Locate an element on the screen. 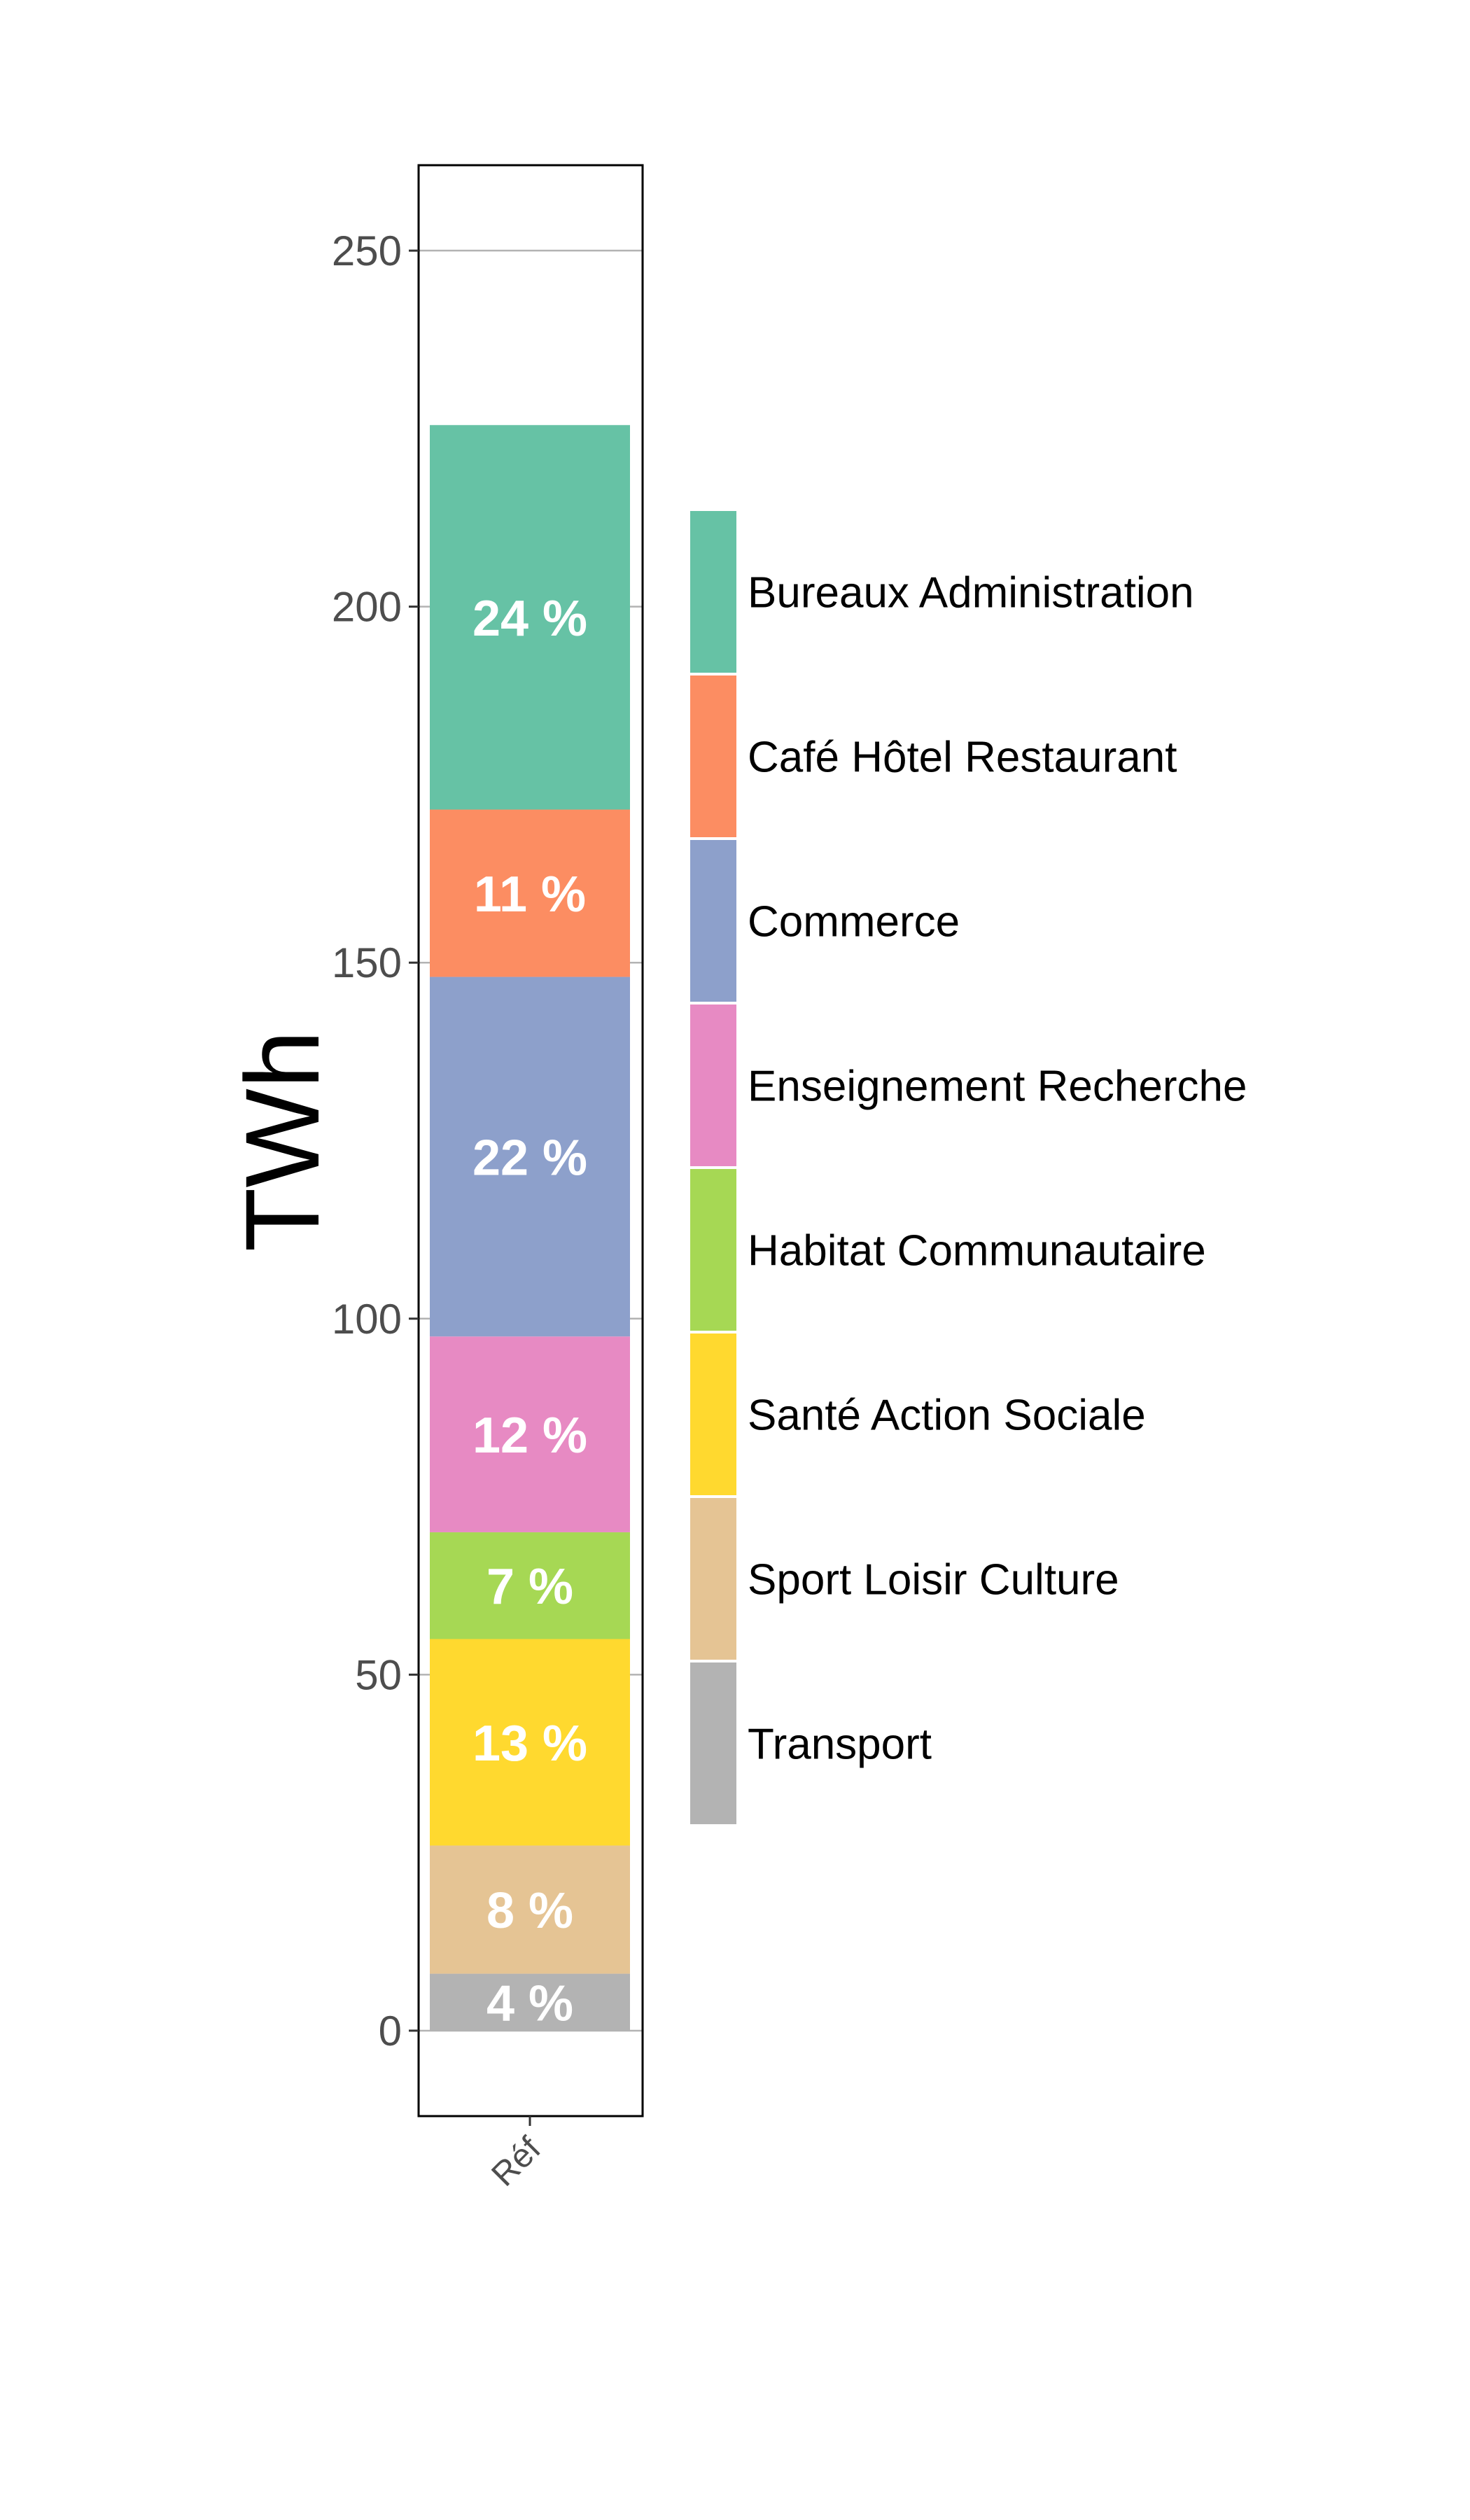 The height and width of the screenshot is (2520, 1470). legend-label-4: Habitat Communautaire is located at coordinates (977, 1251).